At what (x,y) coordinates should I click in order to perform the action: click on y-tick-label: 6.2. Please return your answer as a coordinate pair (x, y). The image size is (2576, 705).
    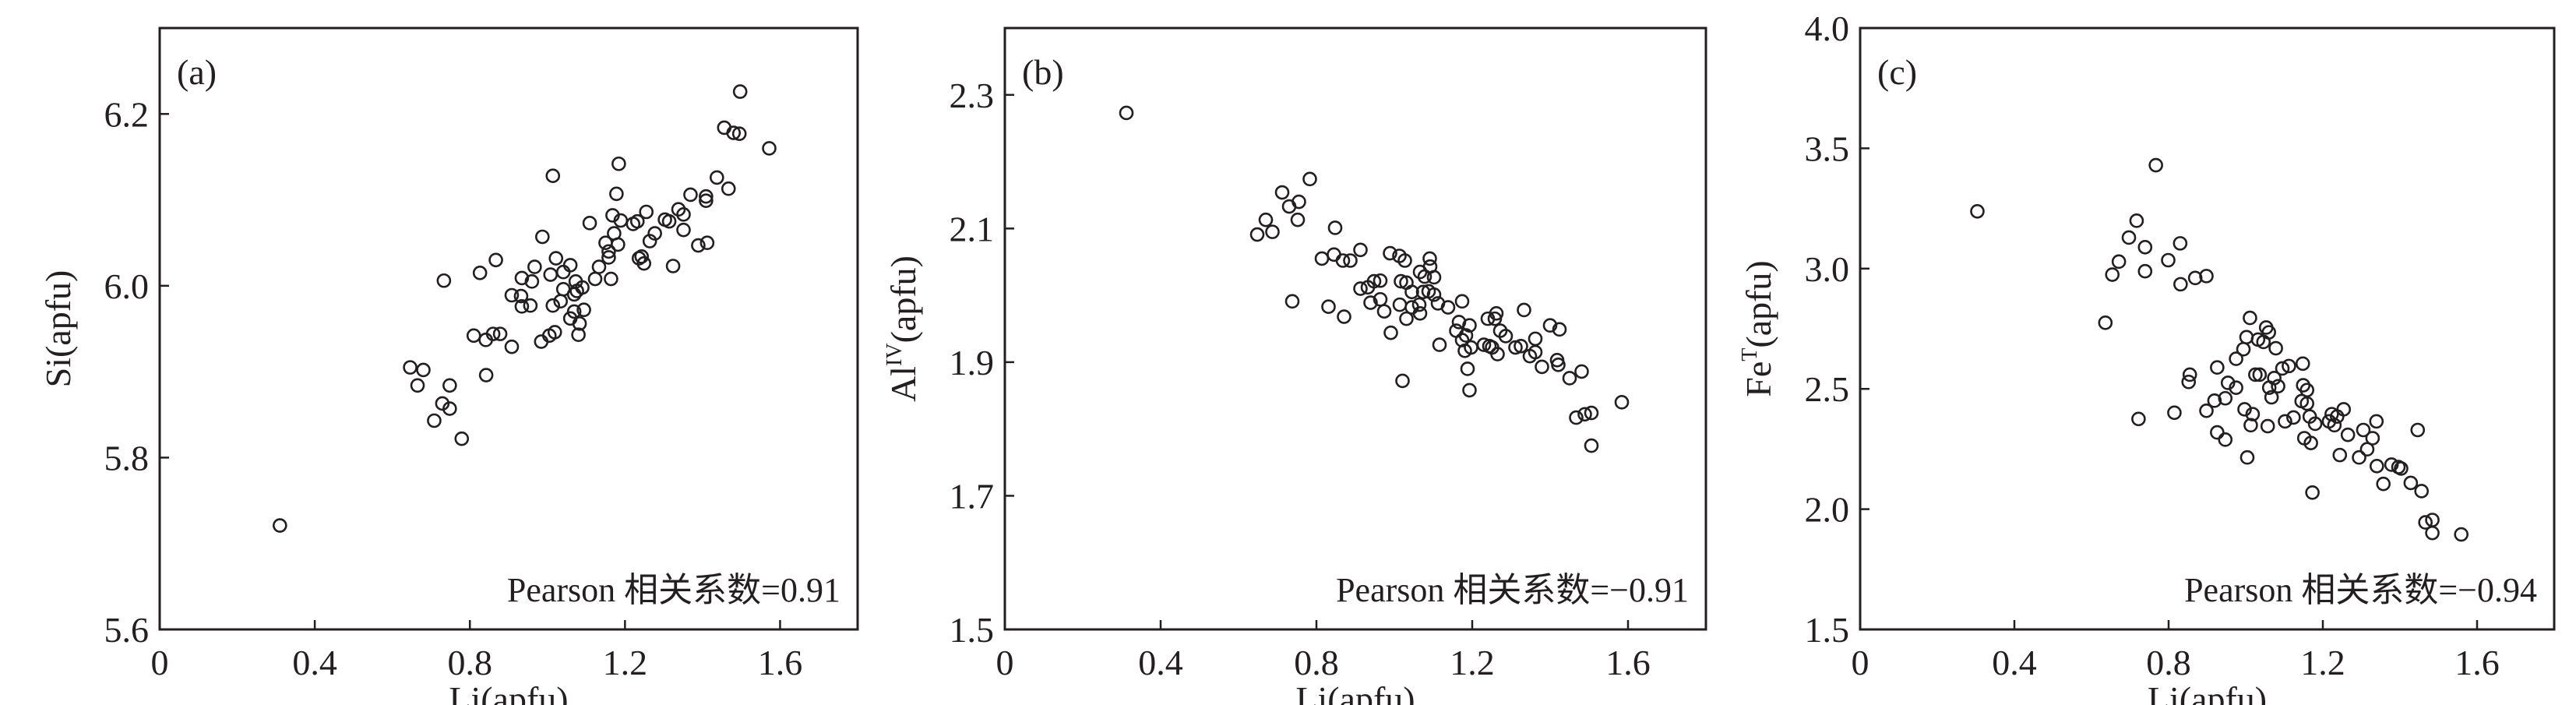
    Looking at the image, I should click on (127, 114).